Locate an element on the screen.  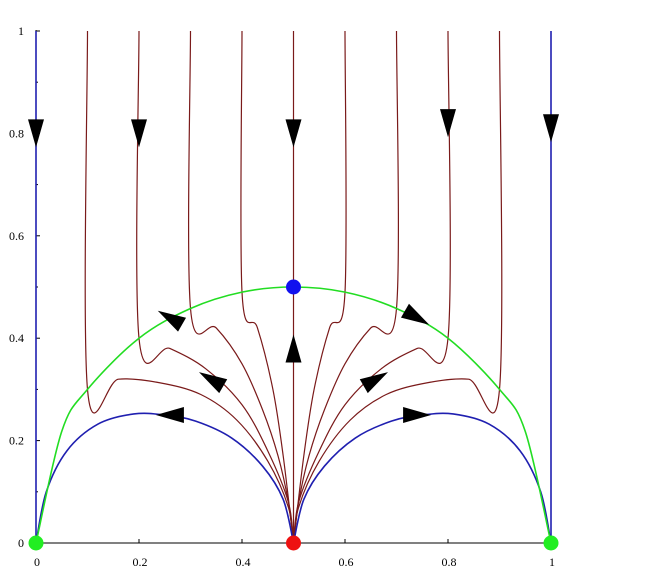
fixed-point-source is located at coordinates (293, 543).